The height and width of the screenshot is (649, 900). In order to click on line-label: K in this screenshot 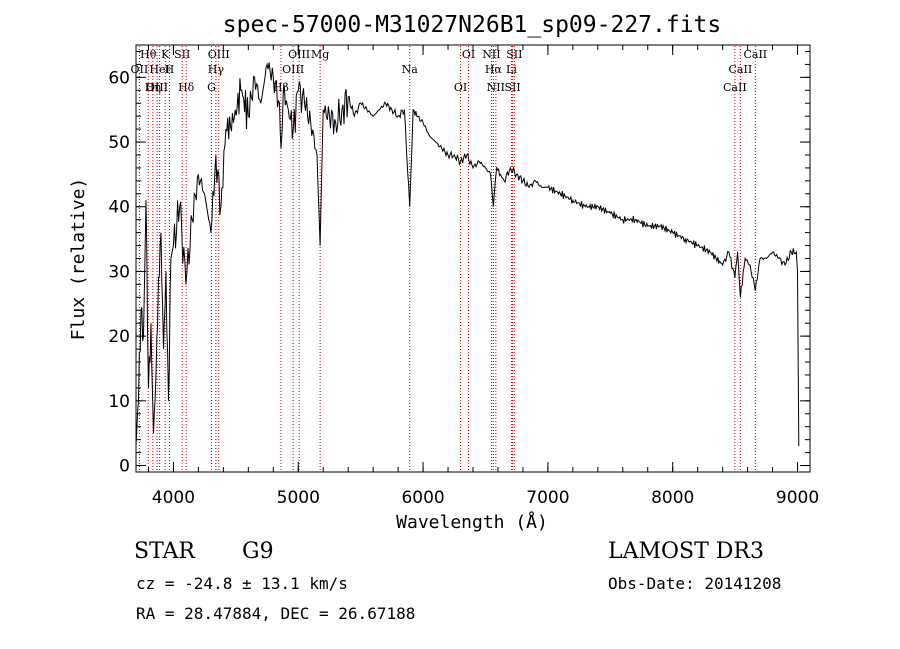, I will do `click(165, 54)`.